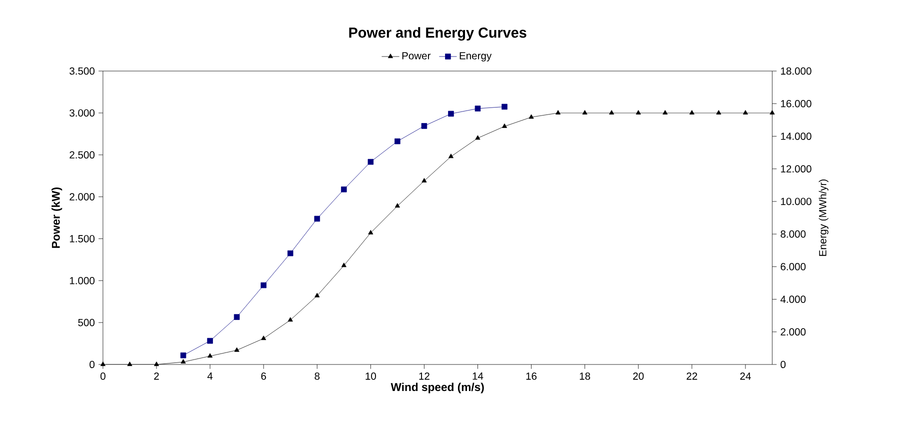 The width and height of the screenshot is (904, 421). Describe the element at coordinates (585, 376) in the screenshot. I see `x-tick-label: 18` at that location.